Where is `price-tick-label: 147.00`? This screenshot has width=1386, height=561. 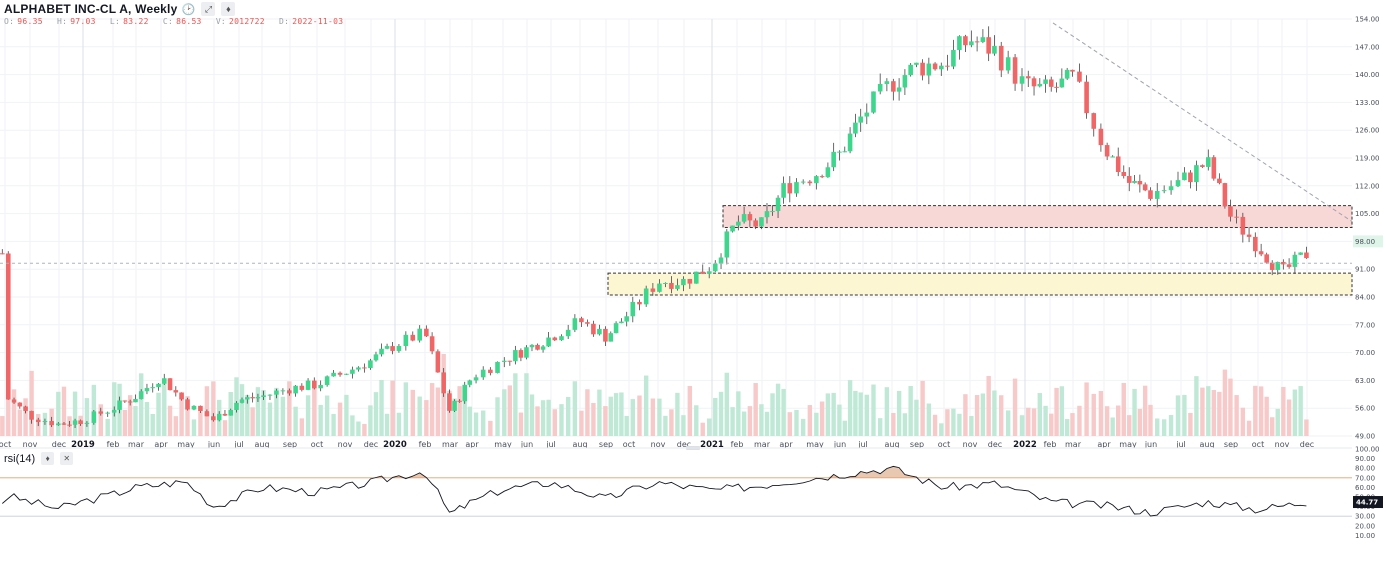
price-tick-label: 147.00 is located at coordinates (1367, 47).